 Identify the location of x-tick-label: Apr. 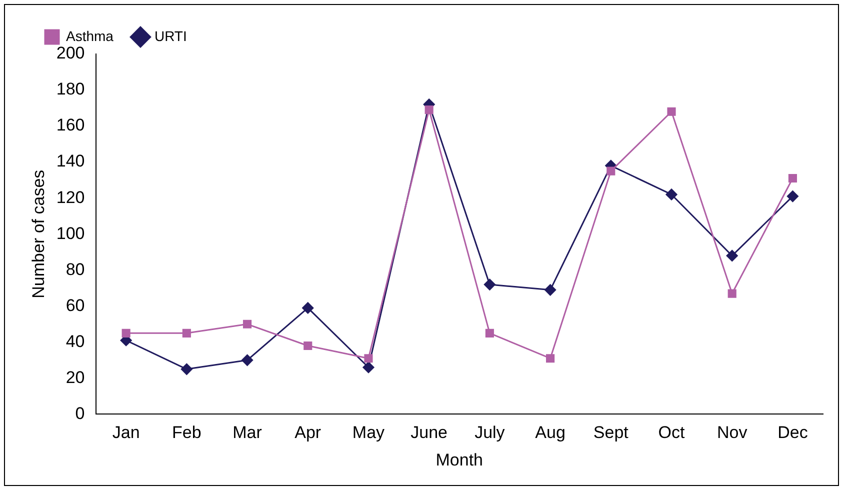
(308, 432).